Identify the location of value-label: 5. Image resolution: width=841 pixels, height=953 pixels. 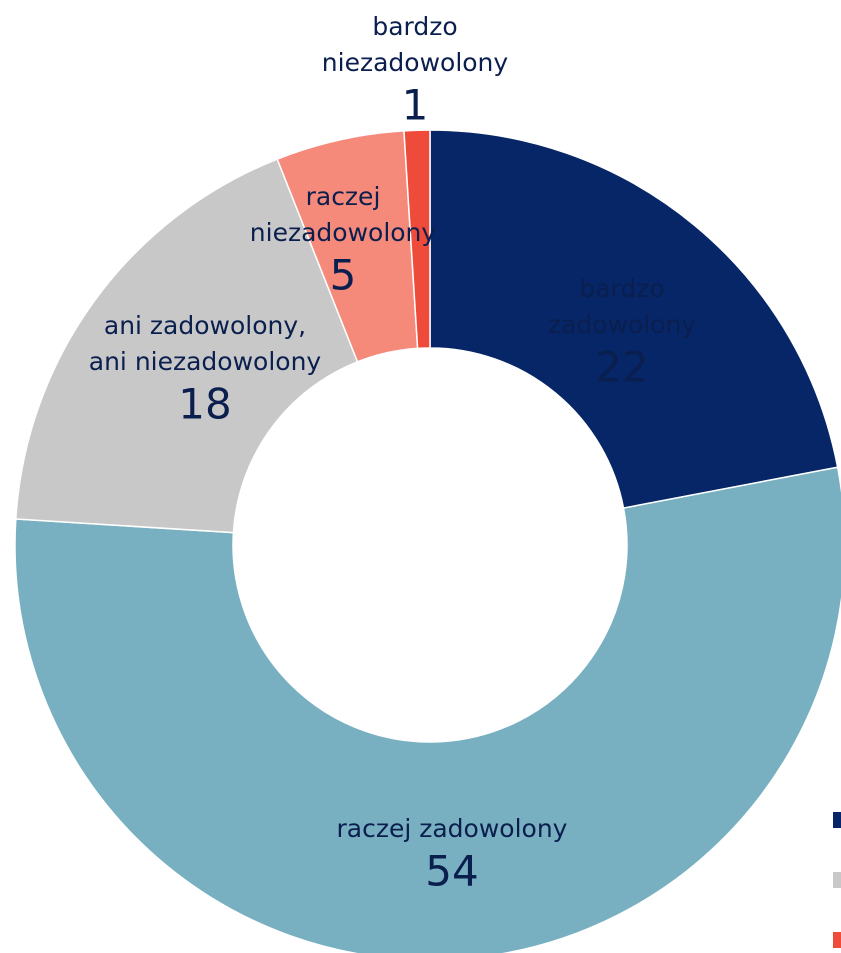
(343, 275).